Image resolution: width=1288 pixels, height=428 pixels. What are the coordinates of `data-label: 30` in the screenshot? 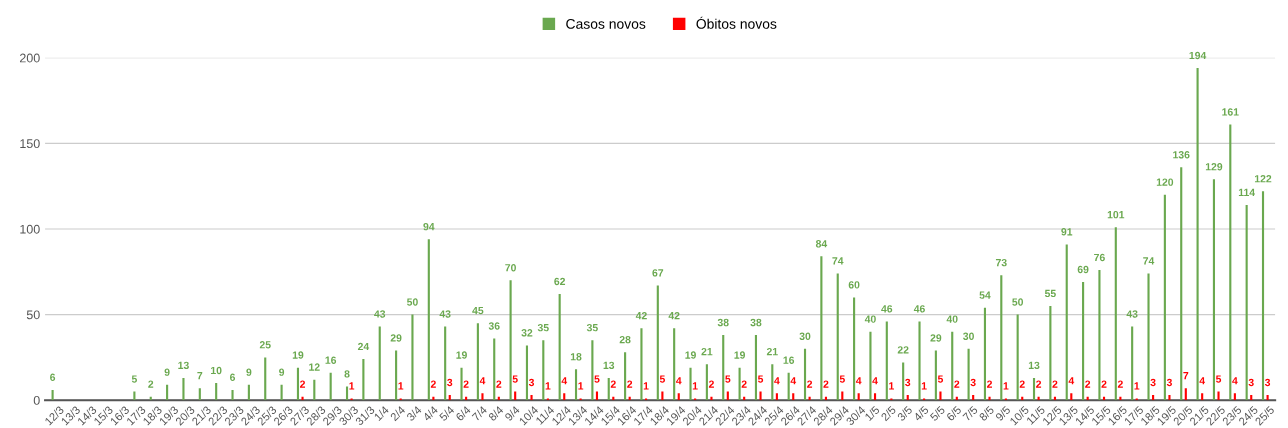 It's located at (805, 336).